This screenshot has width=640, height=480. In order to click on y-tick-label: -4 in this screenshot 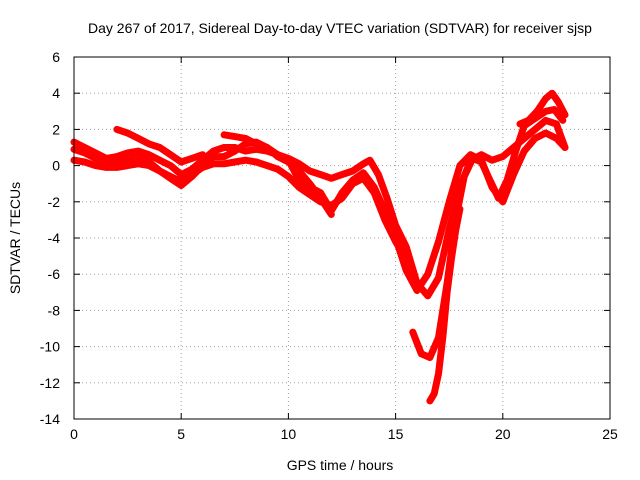, I will do `click(54, 238)`.